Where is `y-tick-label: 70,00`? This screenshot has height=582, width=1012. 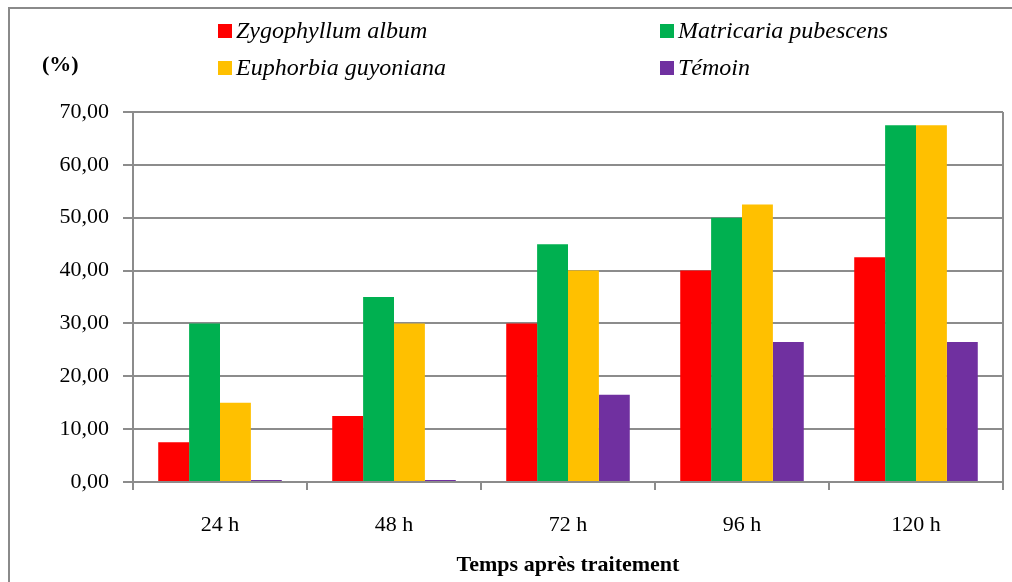 y-tick-label: 70,00 is located at coordinates (84, 110).